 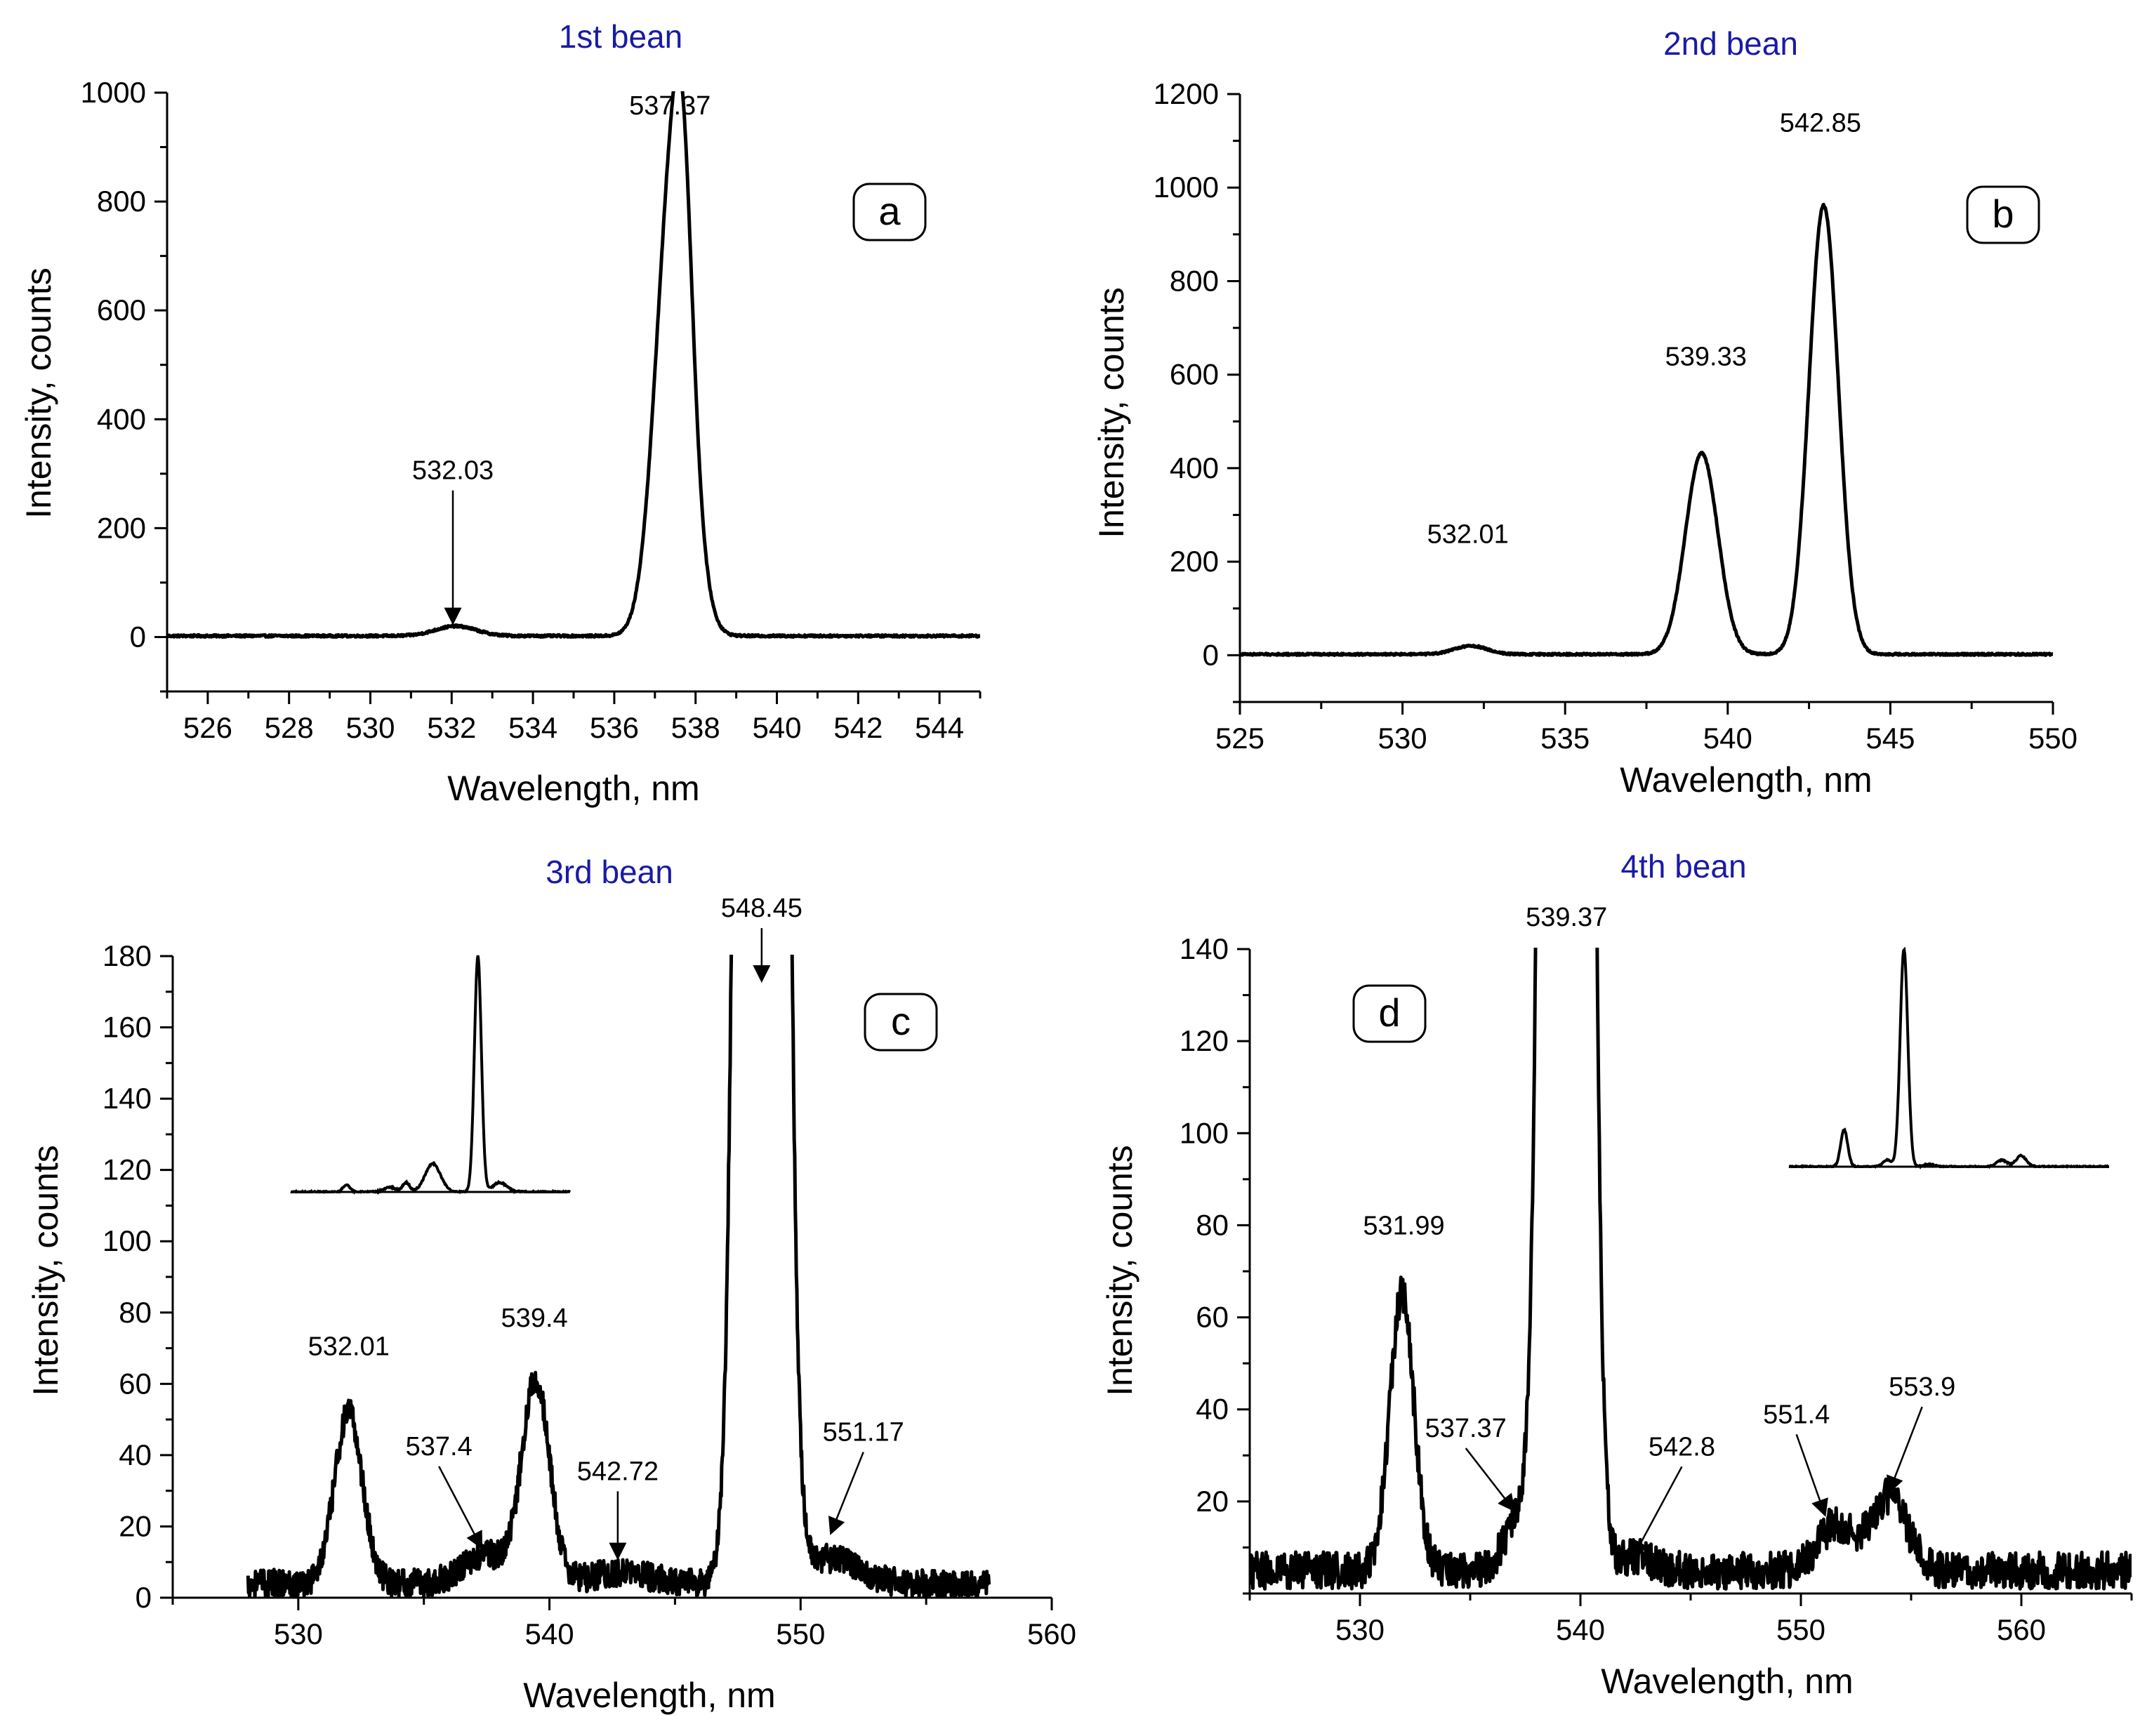 What do you see at coordinates (1051, 1633) in the screenshot?
I see `x-tick-label: 560` at bounding box center [1051, 1633].